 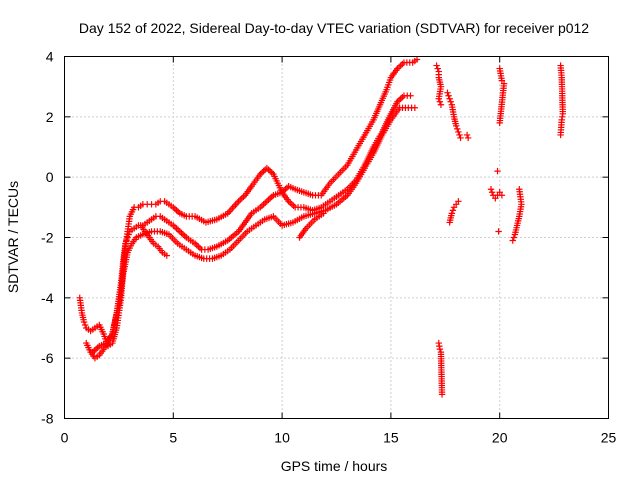 I want to click on x-tick-label: 25, so click(x=609, y=438).